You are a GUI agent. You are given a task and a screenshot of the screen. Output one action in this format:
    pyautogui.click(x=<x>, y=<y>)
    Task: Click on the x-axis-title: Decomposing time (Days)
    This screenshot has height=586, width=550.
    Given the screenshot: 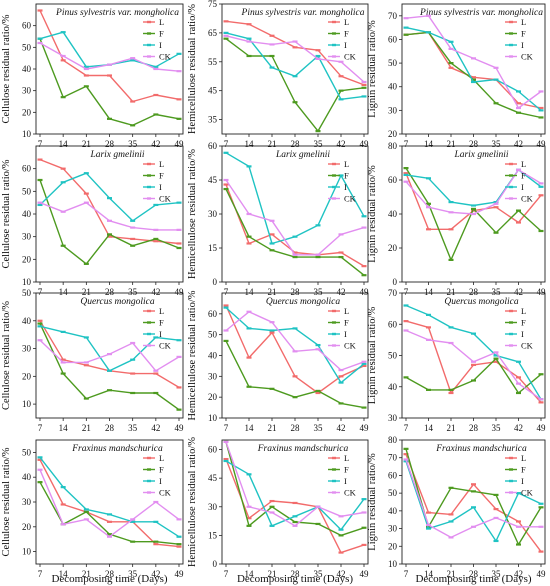 What is the action you would take?
    pyautogui.click(x=473, y=579)
    